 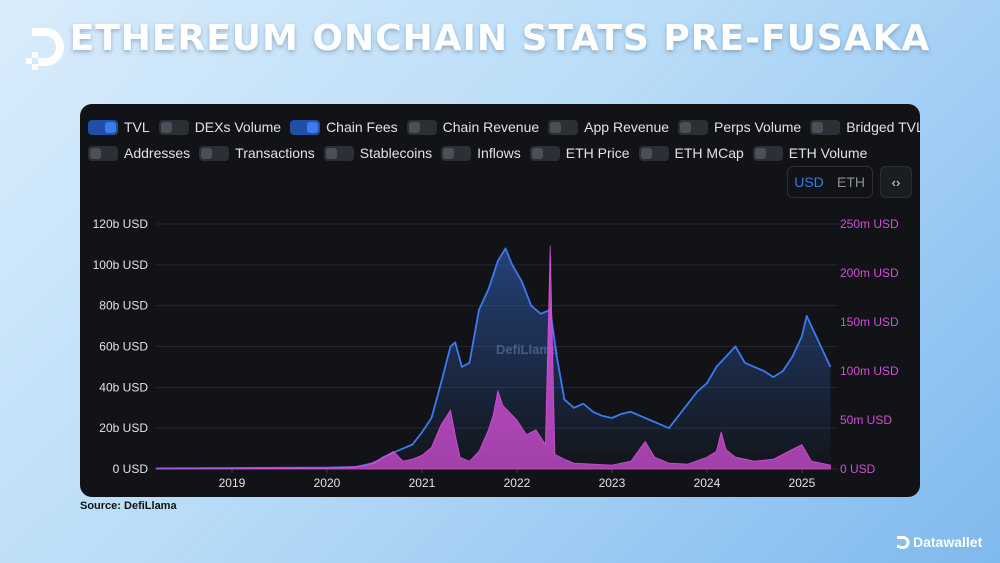 What do you see at coordinates (866, 420) in the screenshot?
I see `y-right-tick-label: 50m USD` at bounding box center [866, 420].